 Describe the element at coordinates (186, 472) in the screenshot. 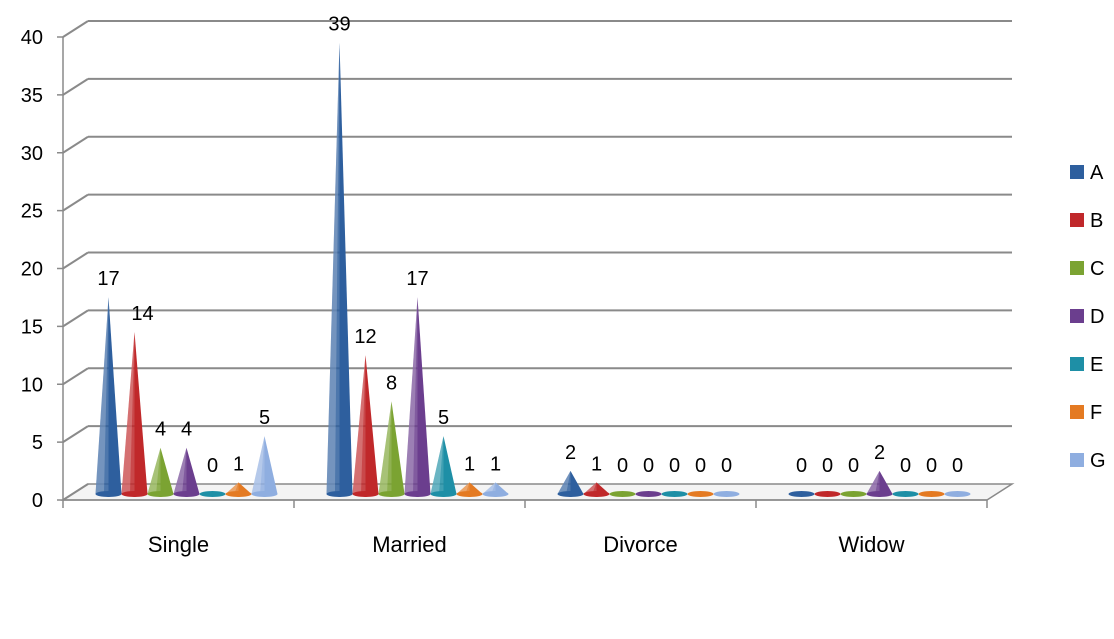

I see `cone-single-d` at that location.